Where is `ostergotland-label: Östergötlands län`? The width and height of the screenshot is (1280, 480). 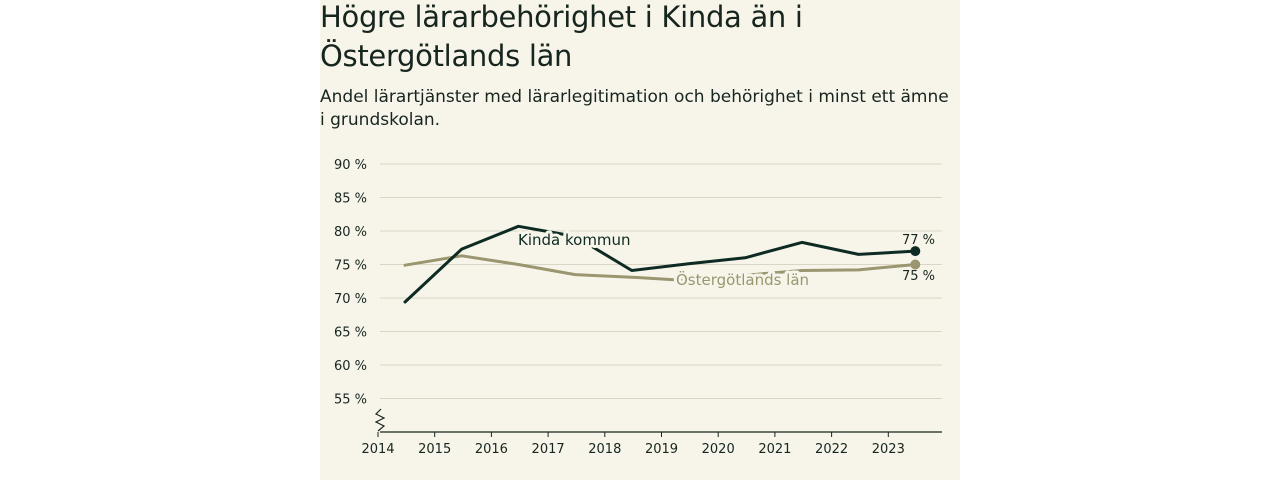
ostergotland-label: Östergötlands län is located at coordinates (742, 279).